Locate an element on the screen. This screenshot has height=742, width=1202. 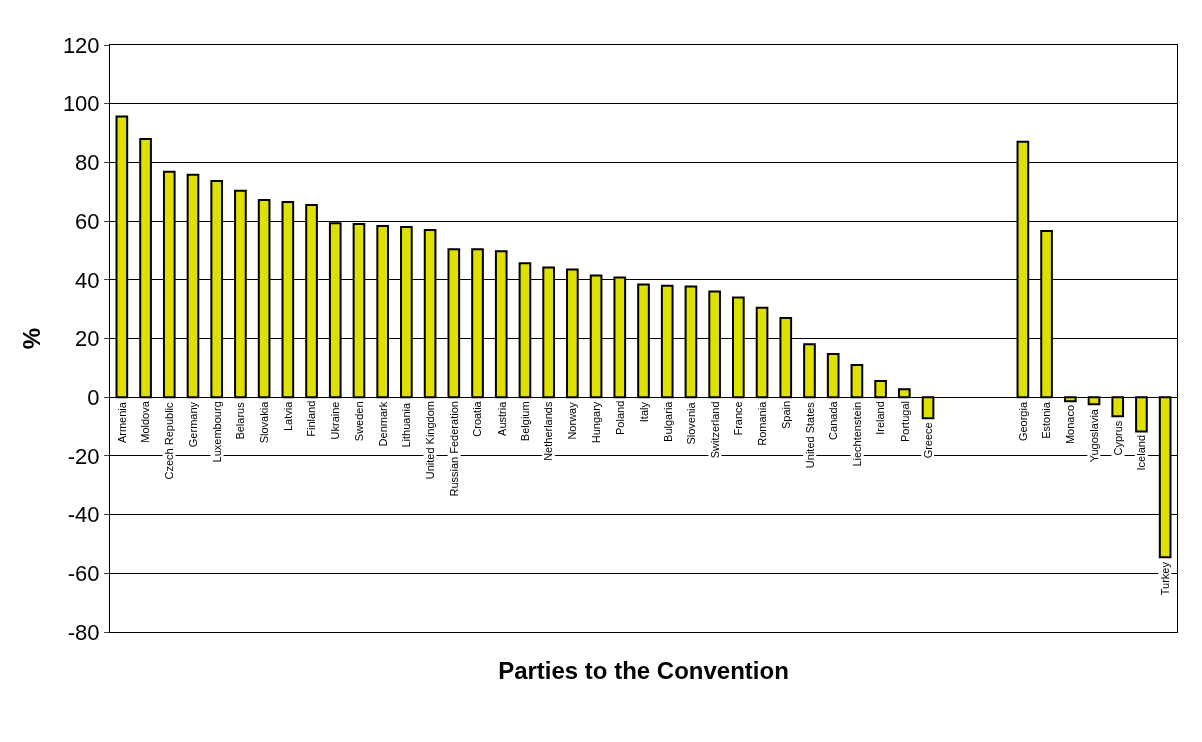
x-tick-label: Slovenia is located at coordinates (691, 423).